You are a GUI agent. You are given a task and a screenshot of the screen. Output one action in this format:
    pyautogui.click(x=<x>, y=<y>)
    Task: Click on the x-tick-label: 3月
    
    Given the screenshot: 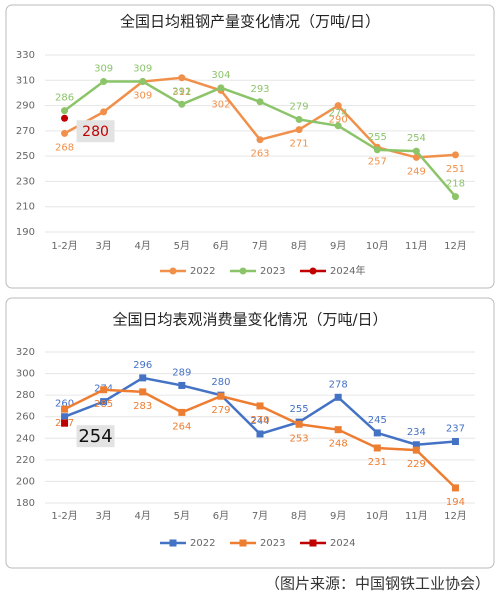 What is the action you would take?
    pyautogui.click(x=103, y=516)
    